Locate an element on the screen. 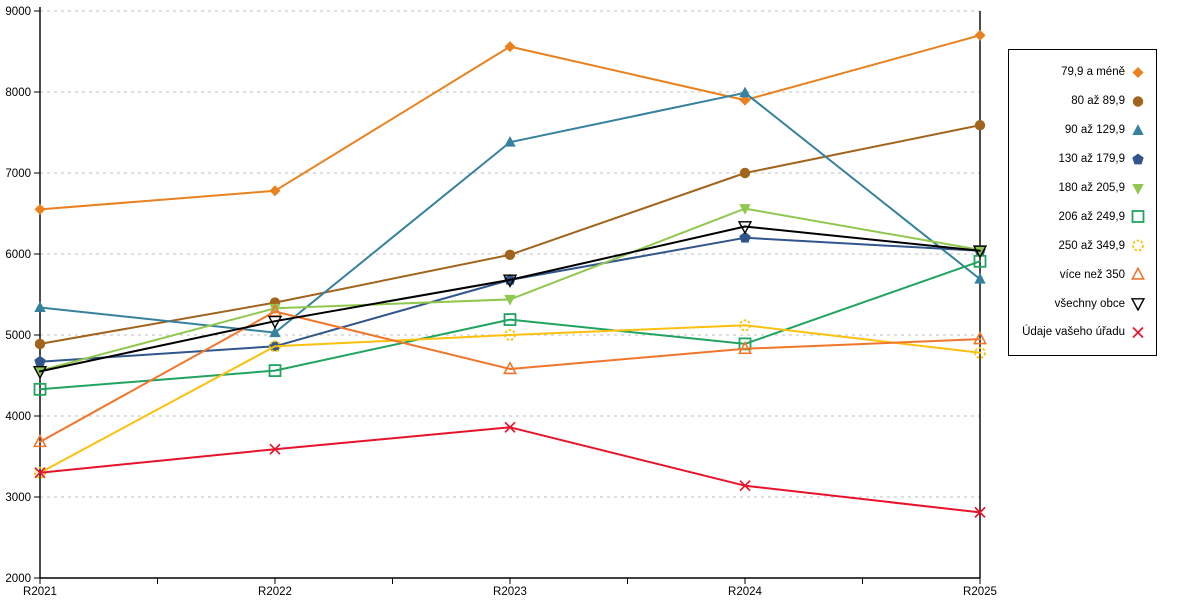 This screenshot has height=600, width=1200. y-axis-label: 7000 is located at coordinates (18, 174).